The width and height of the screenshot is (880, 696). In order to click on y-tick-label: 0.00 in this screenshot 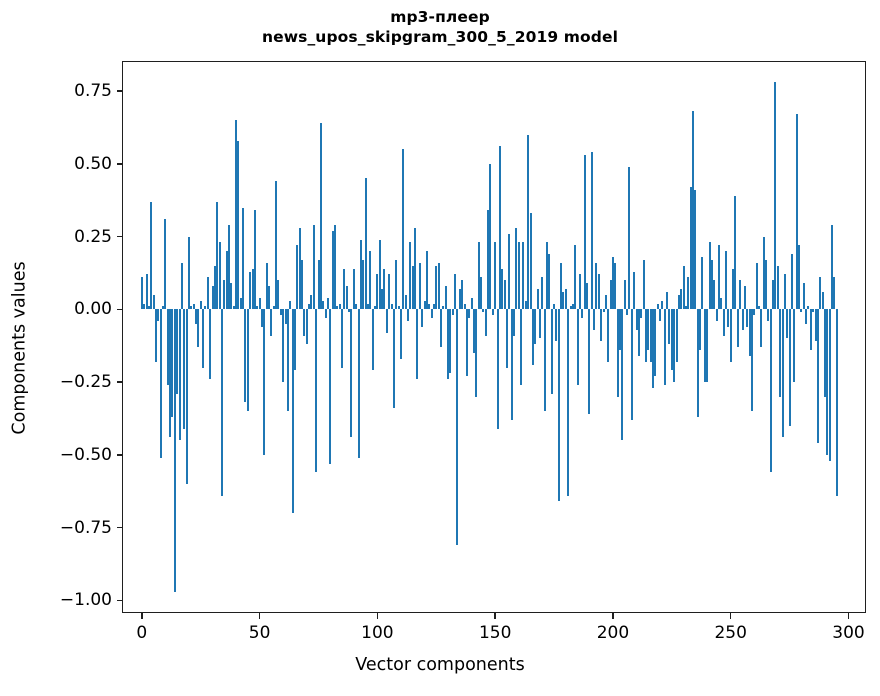, I will do `click(93, 309)`.